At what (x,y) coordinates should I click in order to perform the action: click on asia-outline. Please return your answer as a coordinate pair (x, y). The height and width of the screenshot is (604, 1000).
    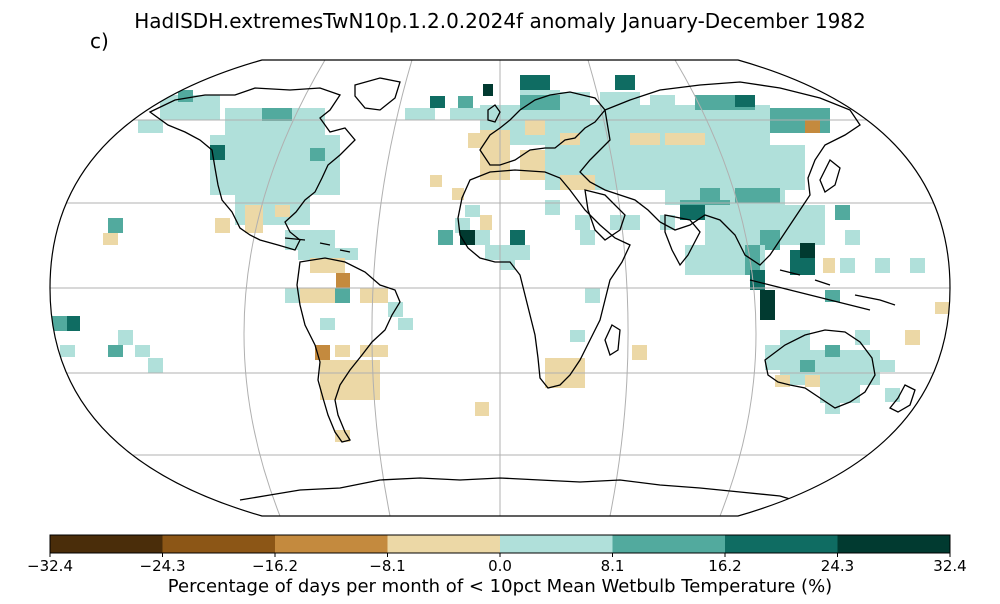
    Looking at the image, I should click on (720, 173).